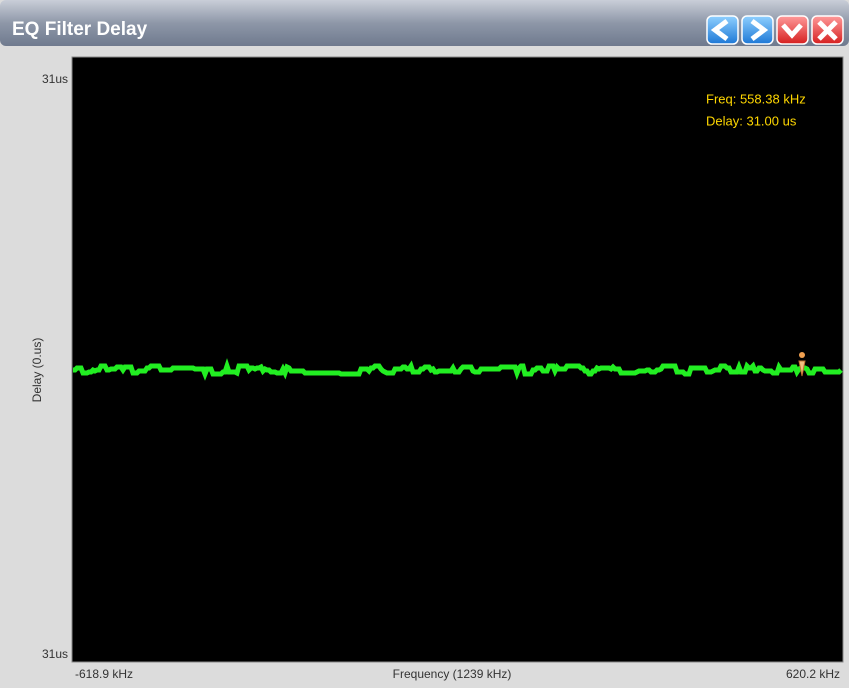 The width and height of the screenshot is (849, 688). What do you see at coordinates (424, 23) in the screenshot?
I see `title-bar` at bounding box center [424, 23].